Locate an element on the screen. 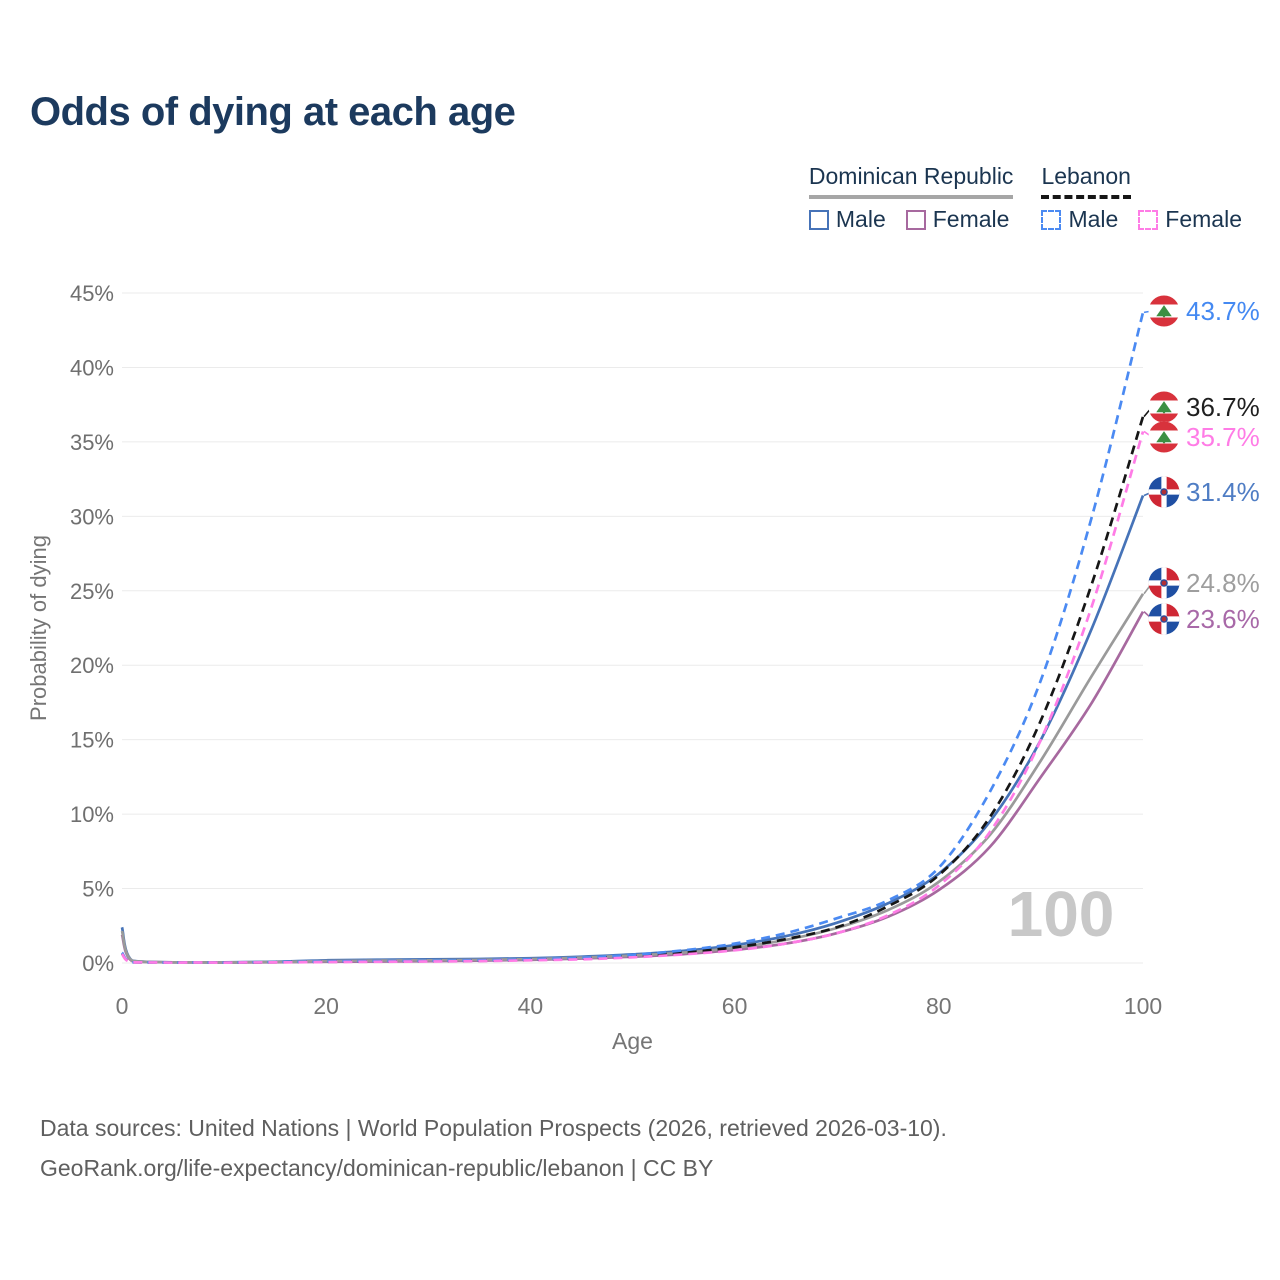 The width and height of the screenshot is (1280, 1280). y-tick-0: 0% is located at coordinates (98, 963).